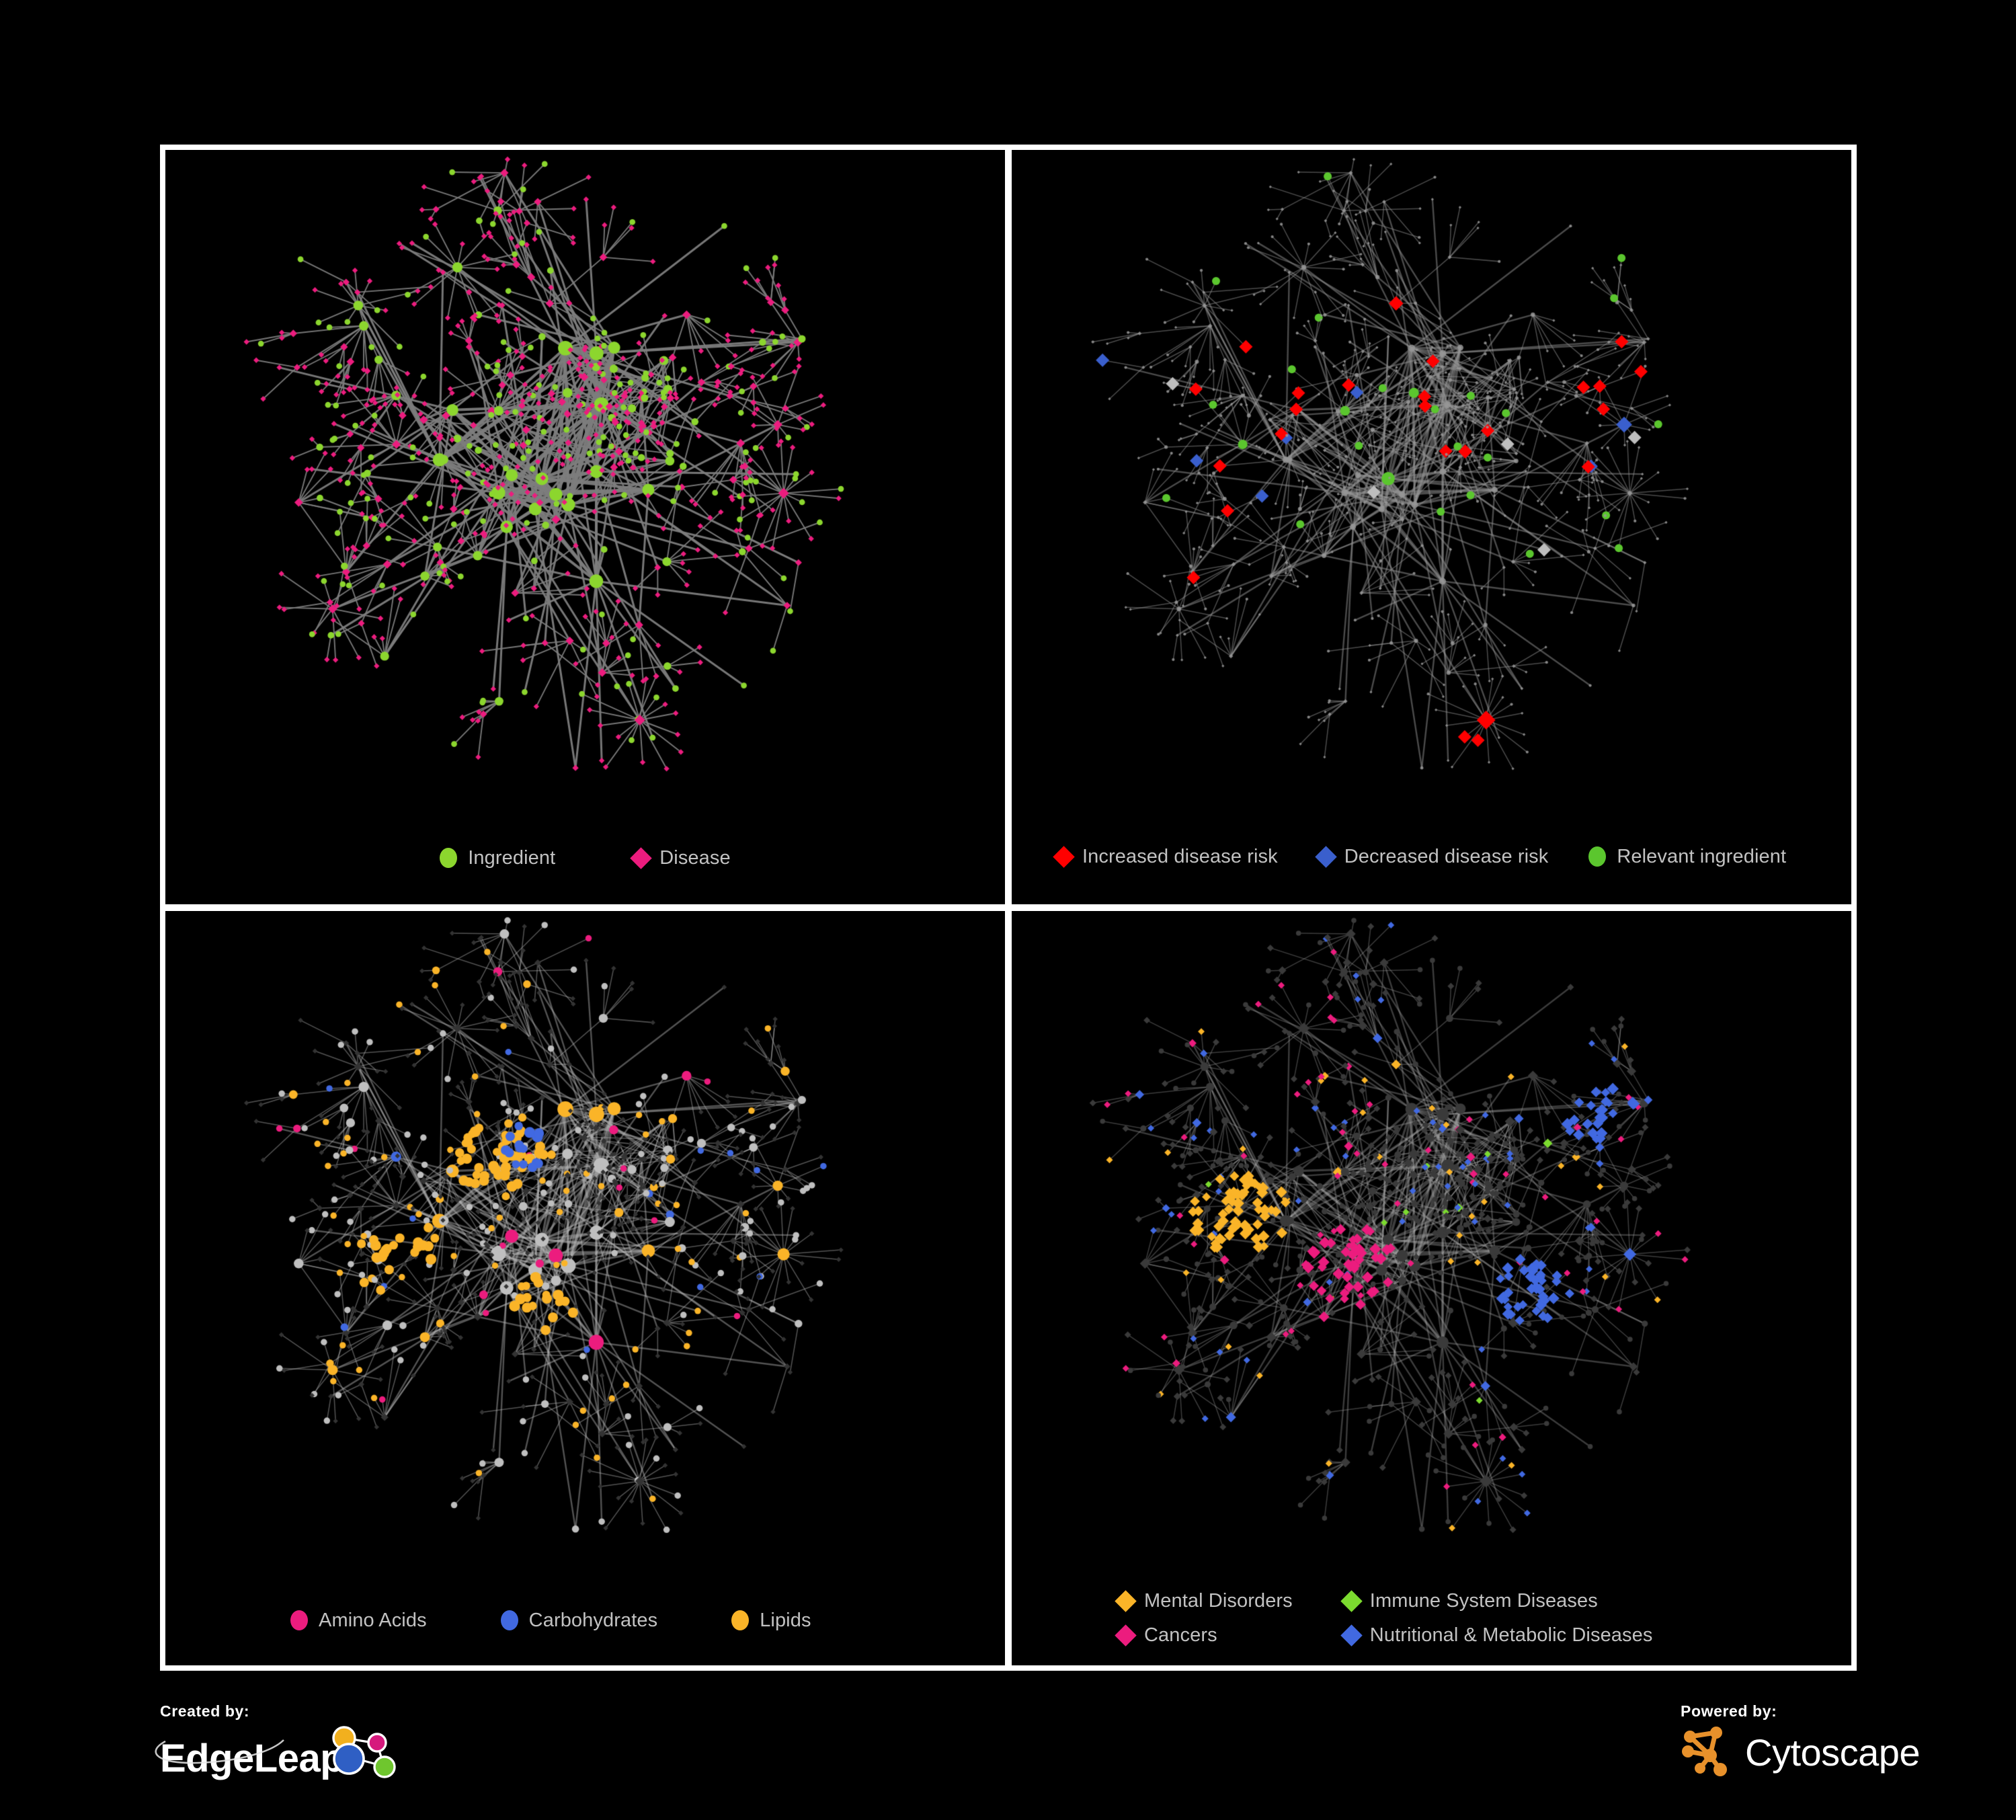  I want to click on footer: Created by: EdgeLeap, so click(1008, 1747).